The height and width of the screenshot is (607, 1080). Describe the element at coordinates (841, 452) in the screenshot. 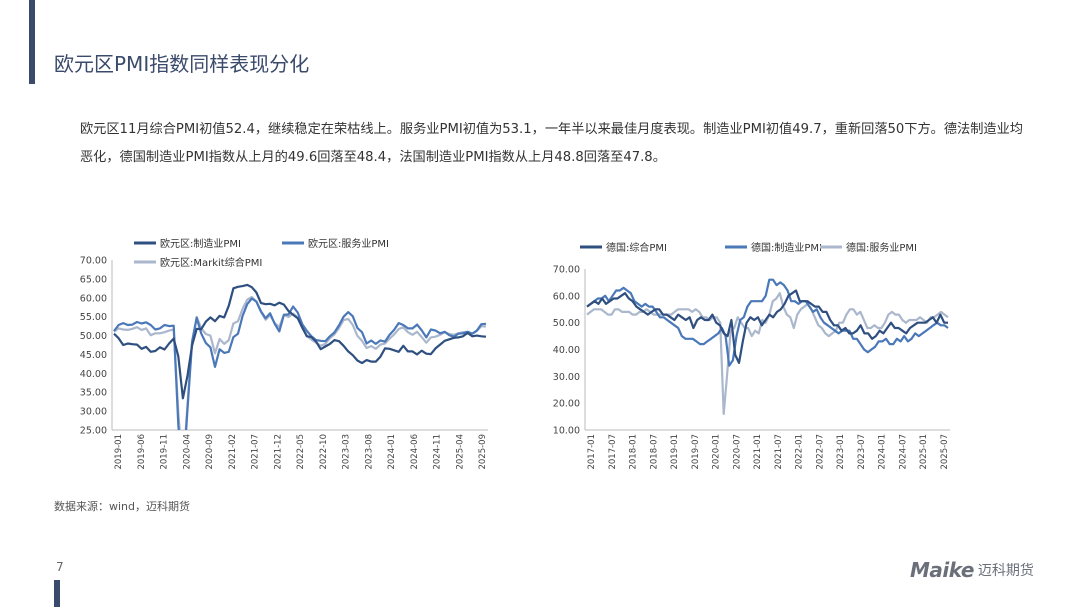

I see `x-tick-label-1-12: 2023-01` at that location.